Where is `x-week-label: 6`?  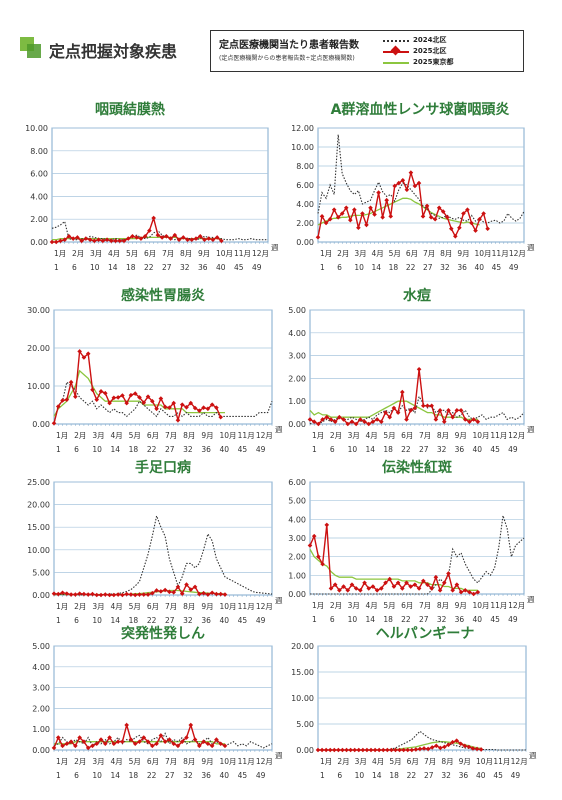
x-week-label: 6 is located at coordinates (76, 620).